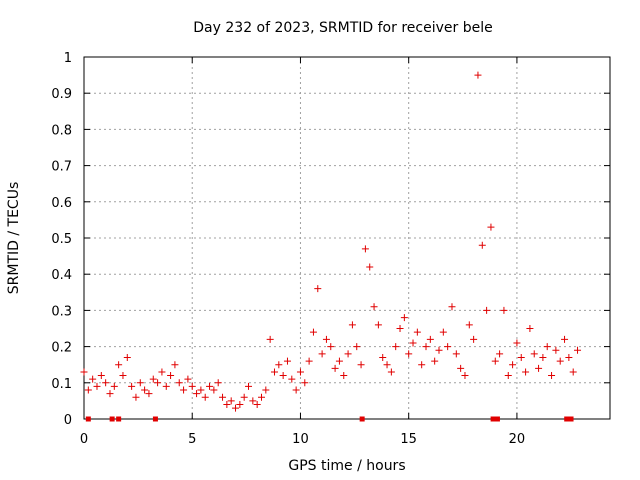 The width and height of the screenshot is (640, 480). Describe the element at coordinates (84, 439) in the screenshot. I see `x-tick-label: 0` at that location.